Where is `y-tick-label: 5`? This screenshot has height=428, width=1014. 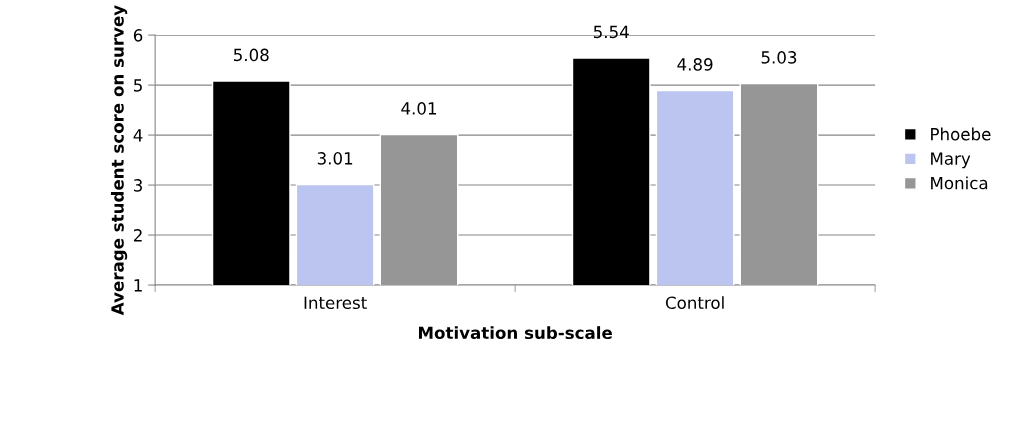 y-tick-label: 5 is located at coordinates (138, 85).